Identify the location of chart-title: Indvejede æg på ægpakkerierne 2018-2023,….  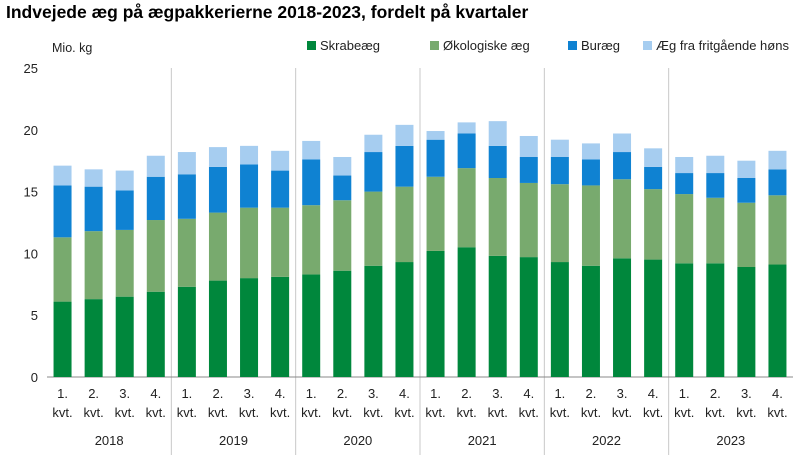
(267, 12).